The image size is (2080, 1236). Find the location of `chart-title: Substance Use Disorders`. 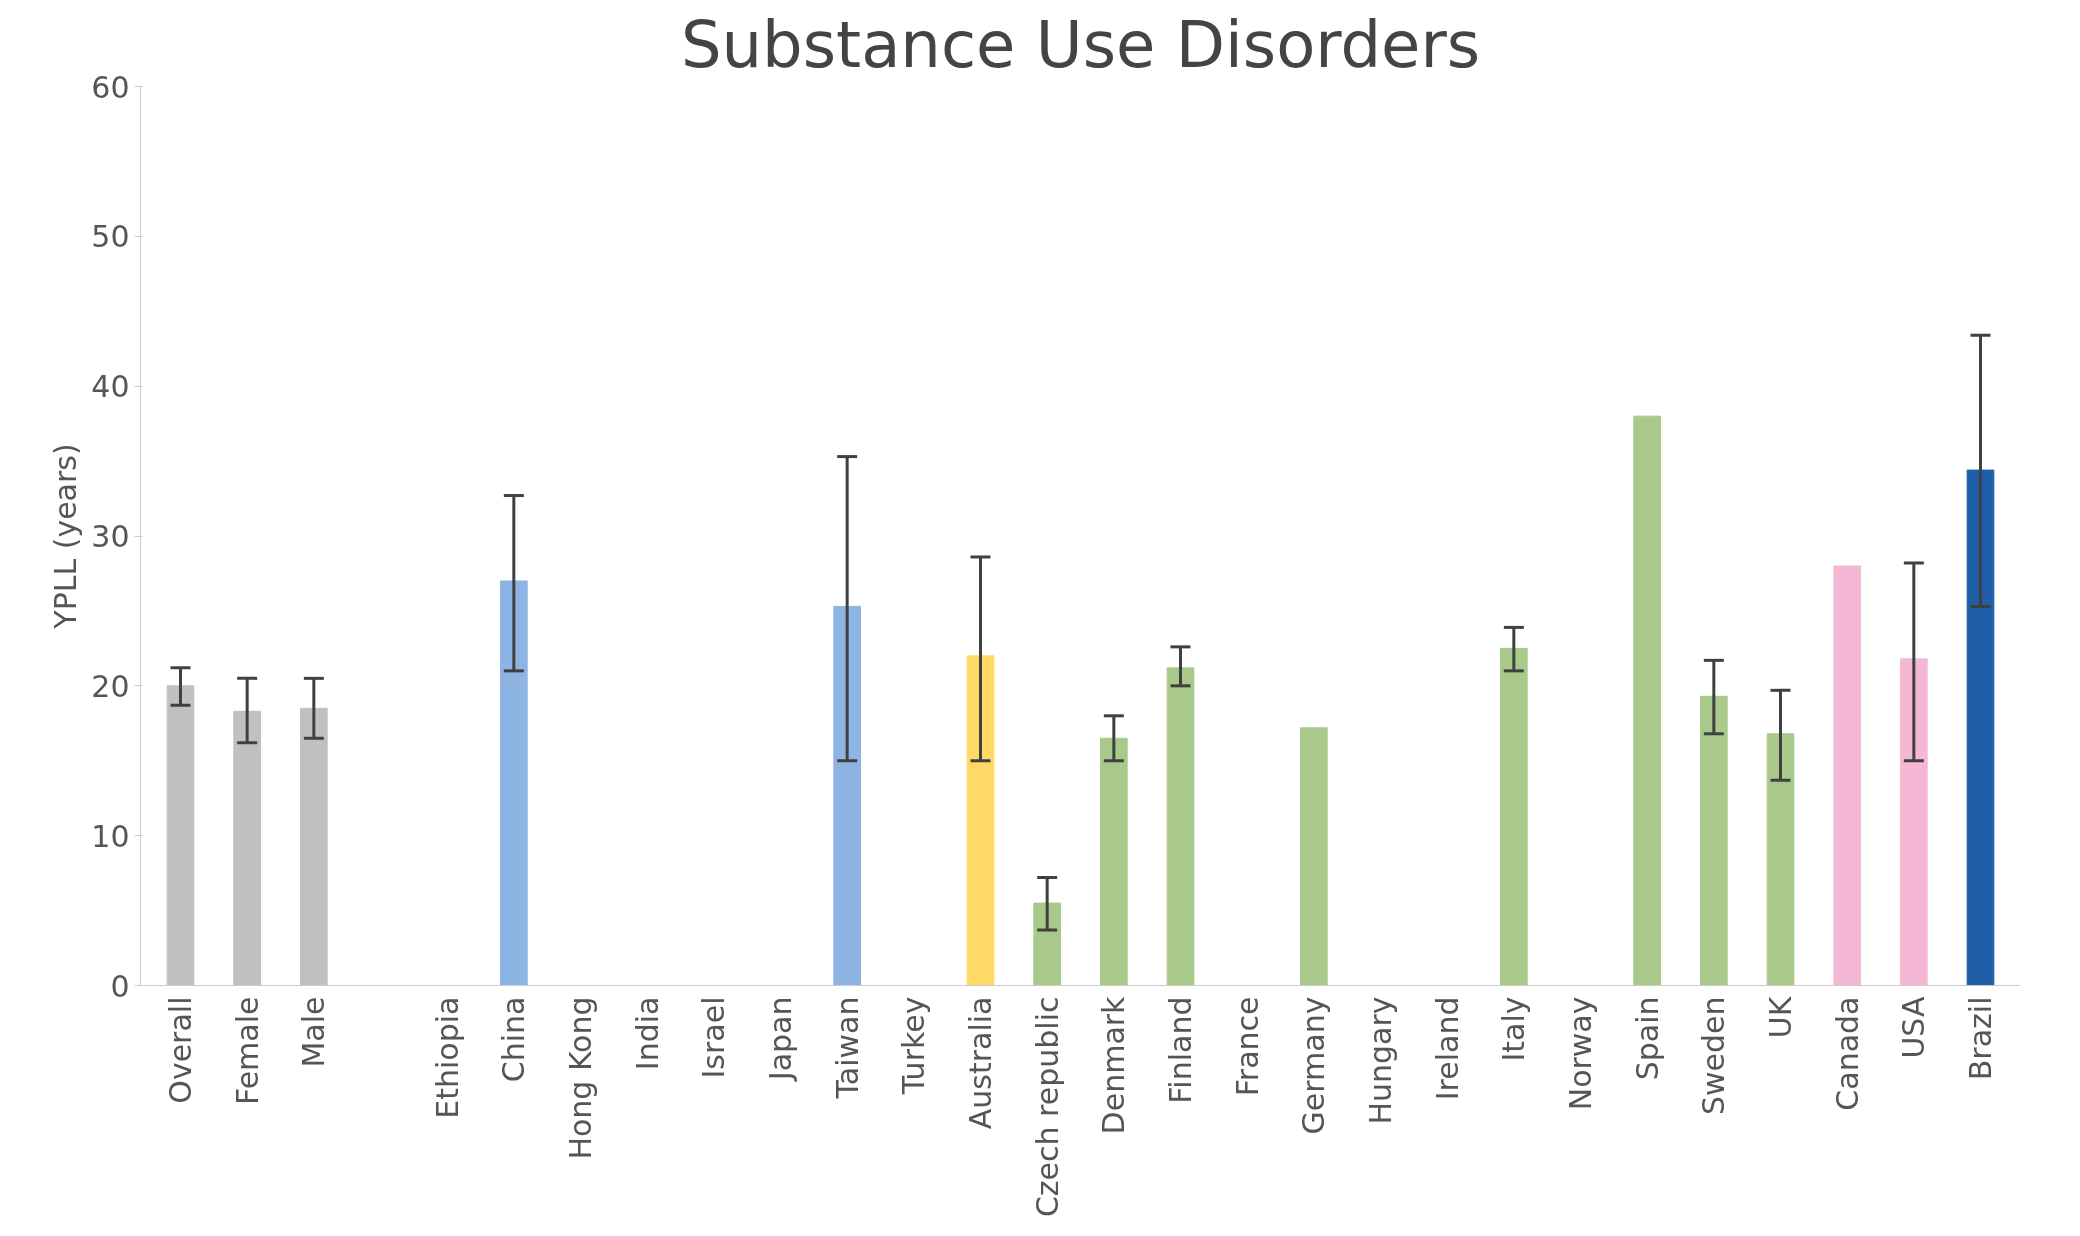

chart-title: Substance Use Disorders is located at coordinates (1080, 44).